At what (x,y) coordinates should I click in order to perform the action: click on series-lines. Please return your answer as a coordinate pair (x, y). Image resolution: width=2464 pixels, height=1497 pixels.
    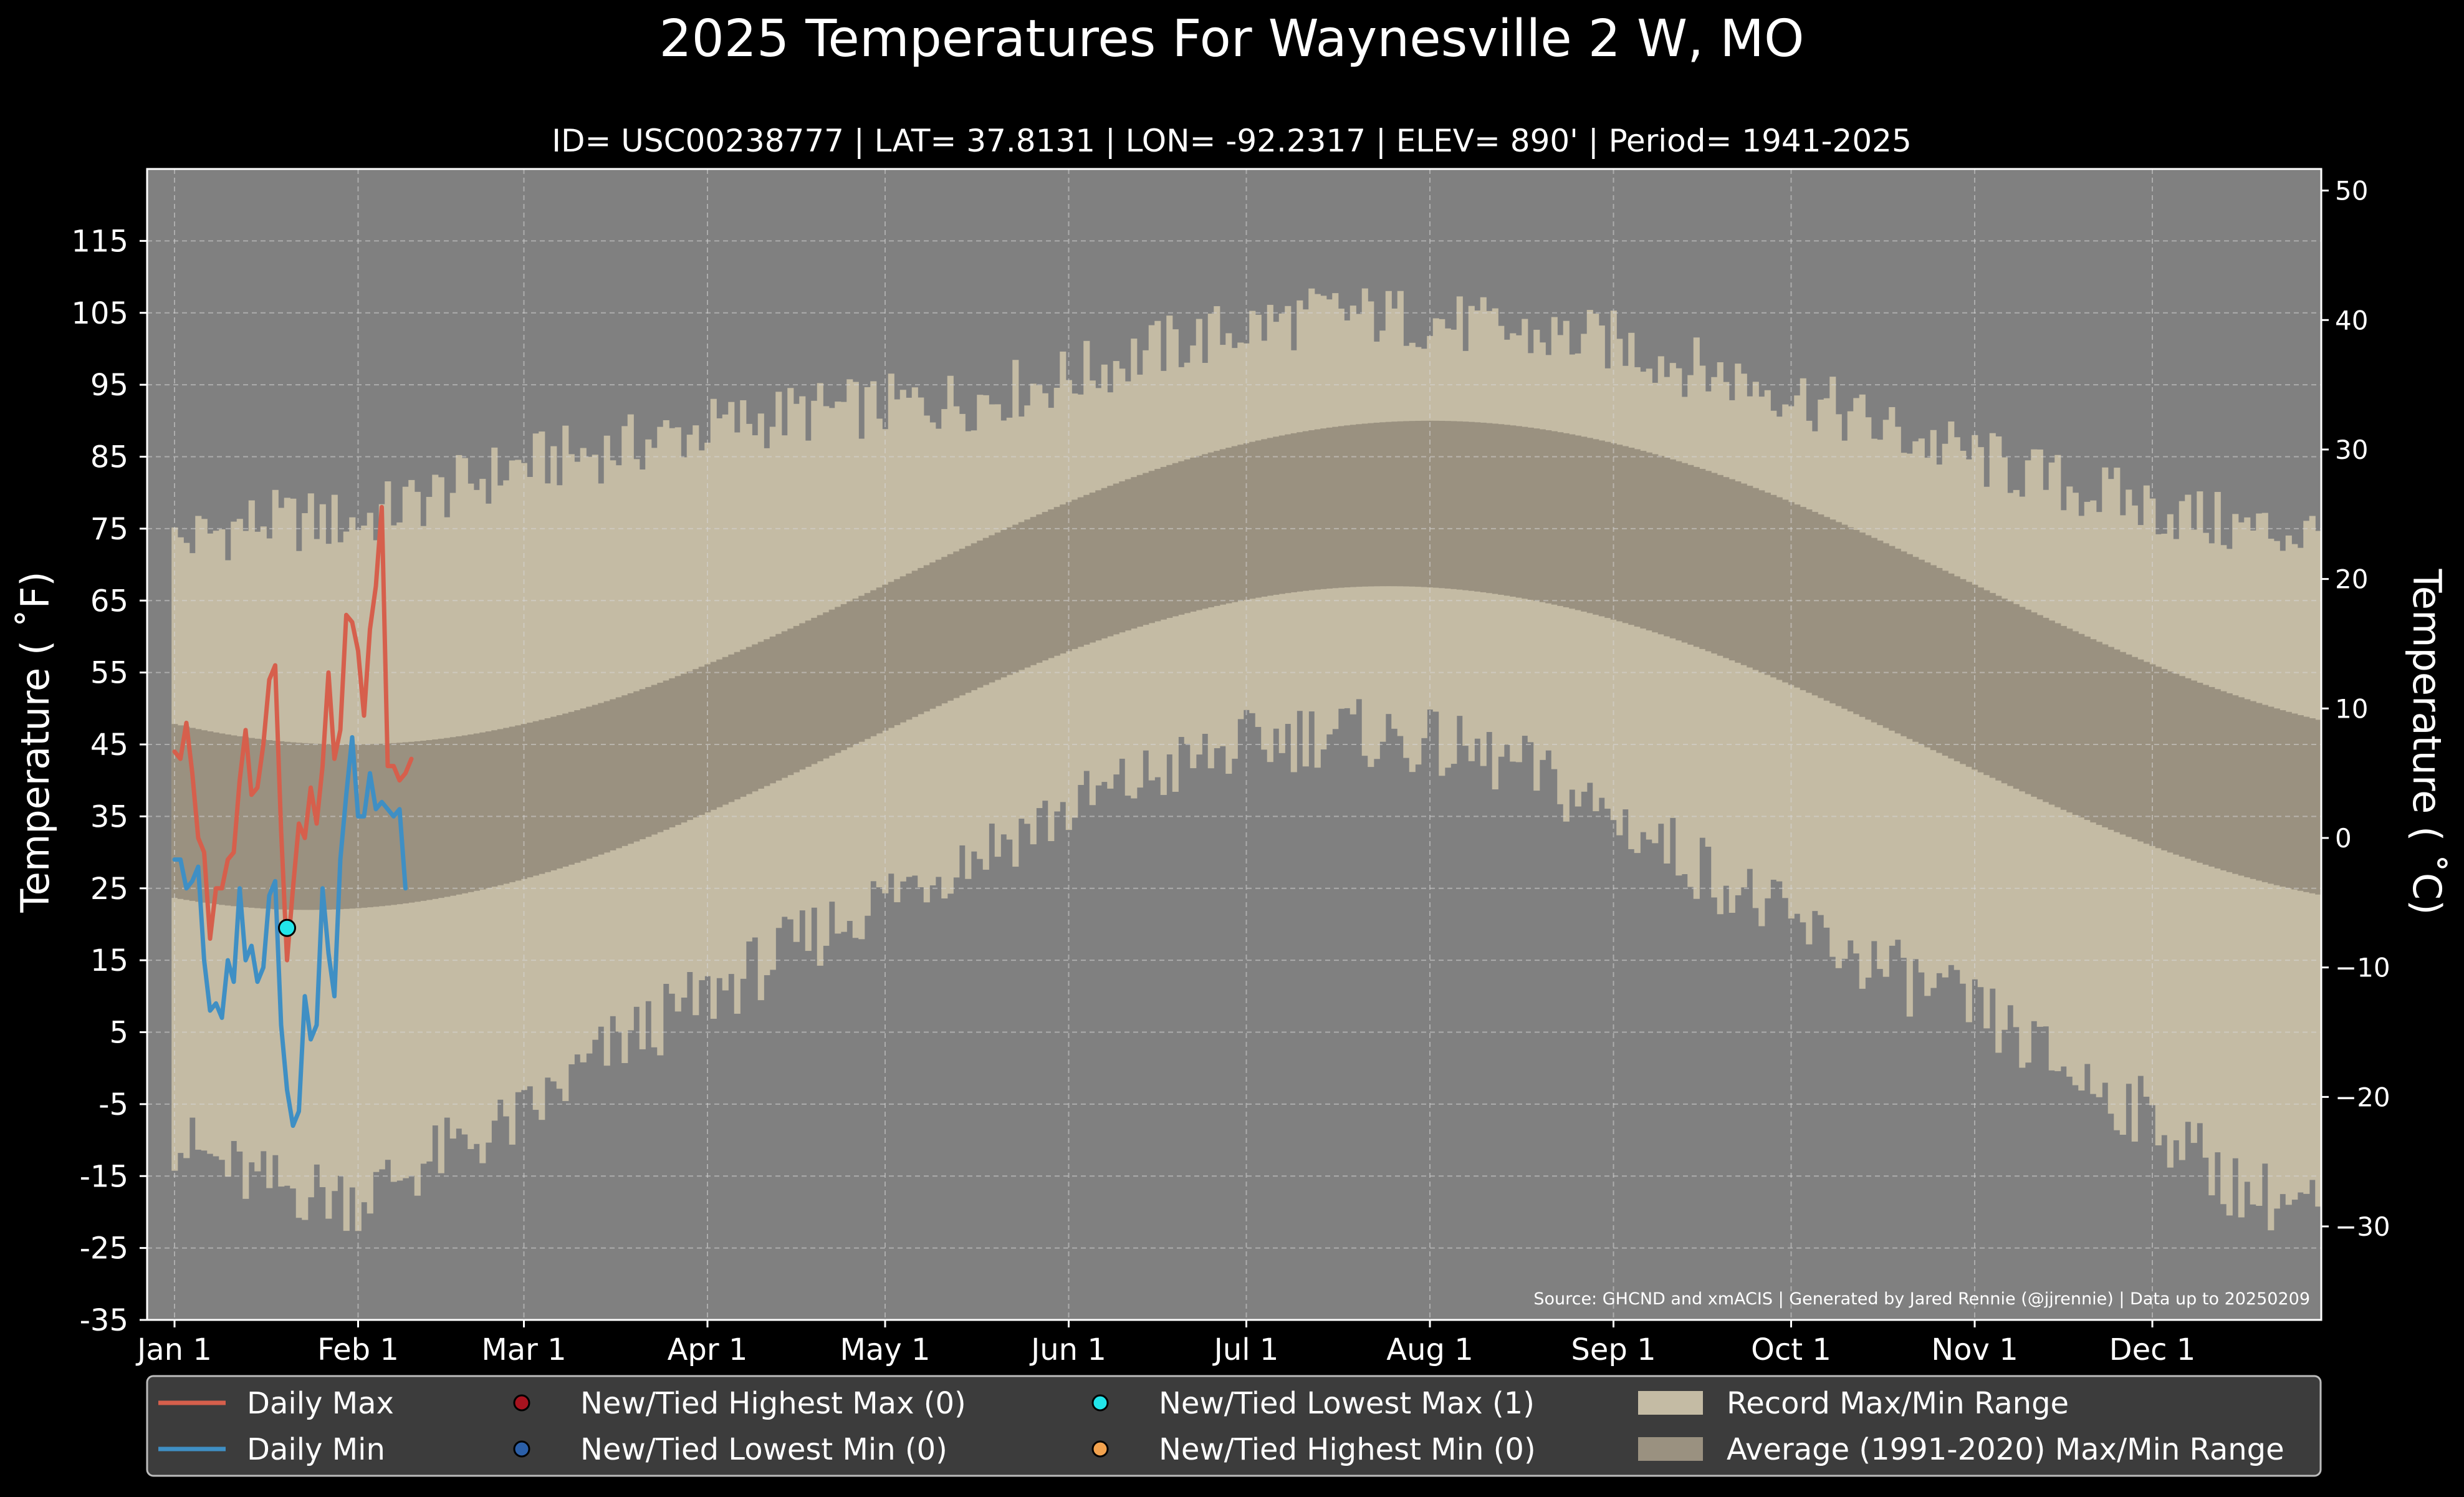
    Looking at the image, I should click on (293, 816).